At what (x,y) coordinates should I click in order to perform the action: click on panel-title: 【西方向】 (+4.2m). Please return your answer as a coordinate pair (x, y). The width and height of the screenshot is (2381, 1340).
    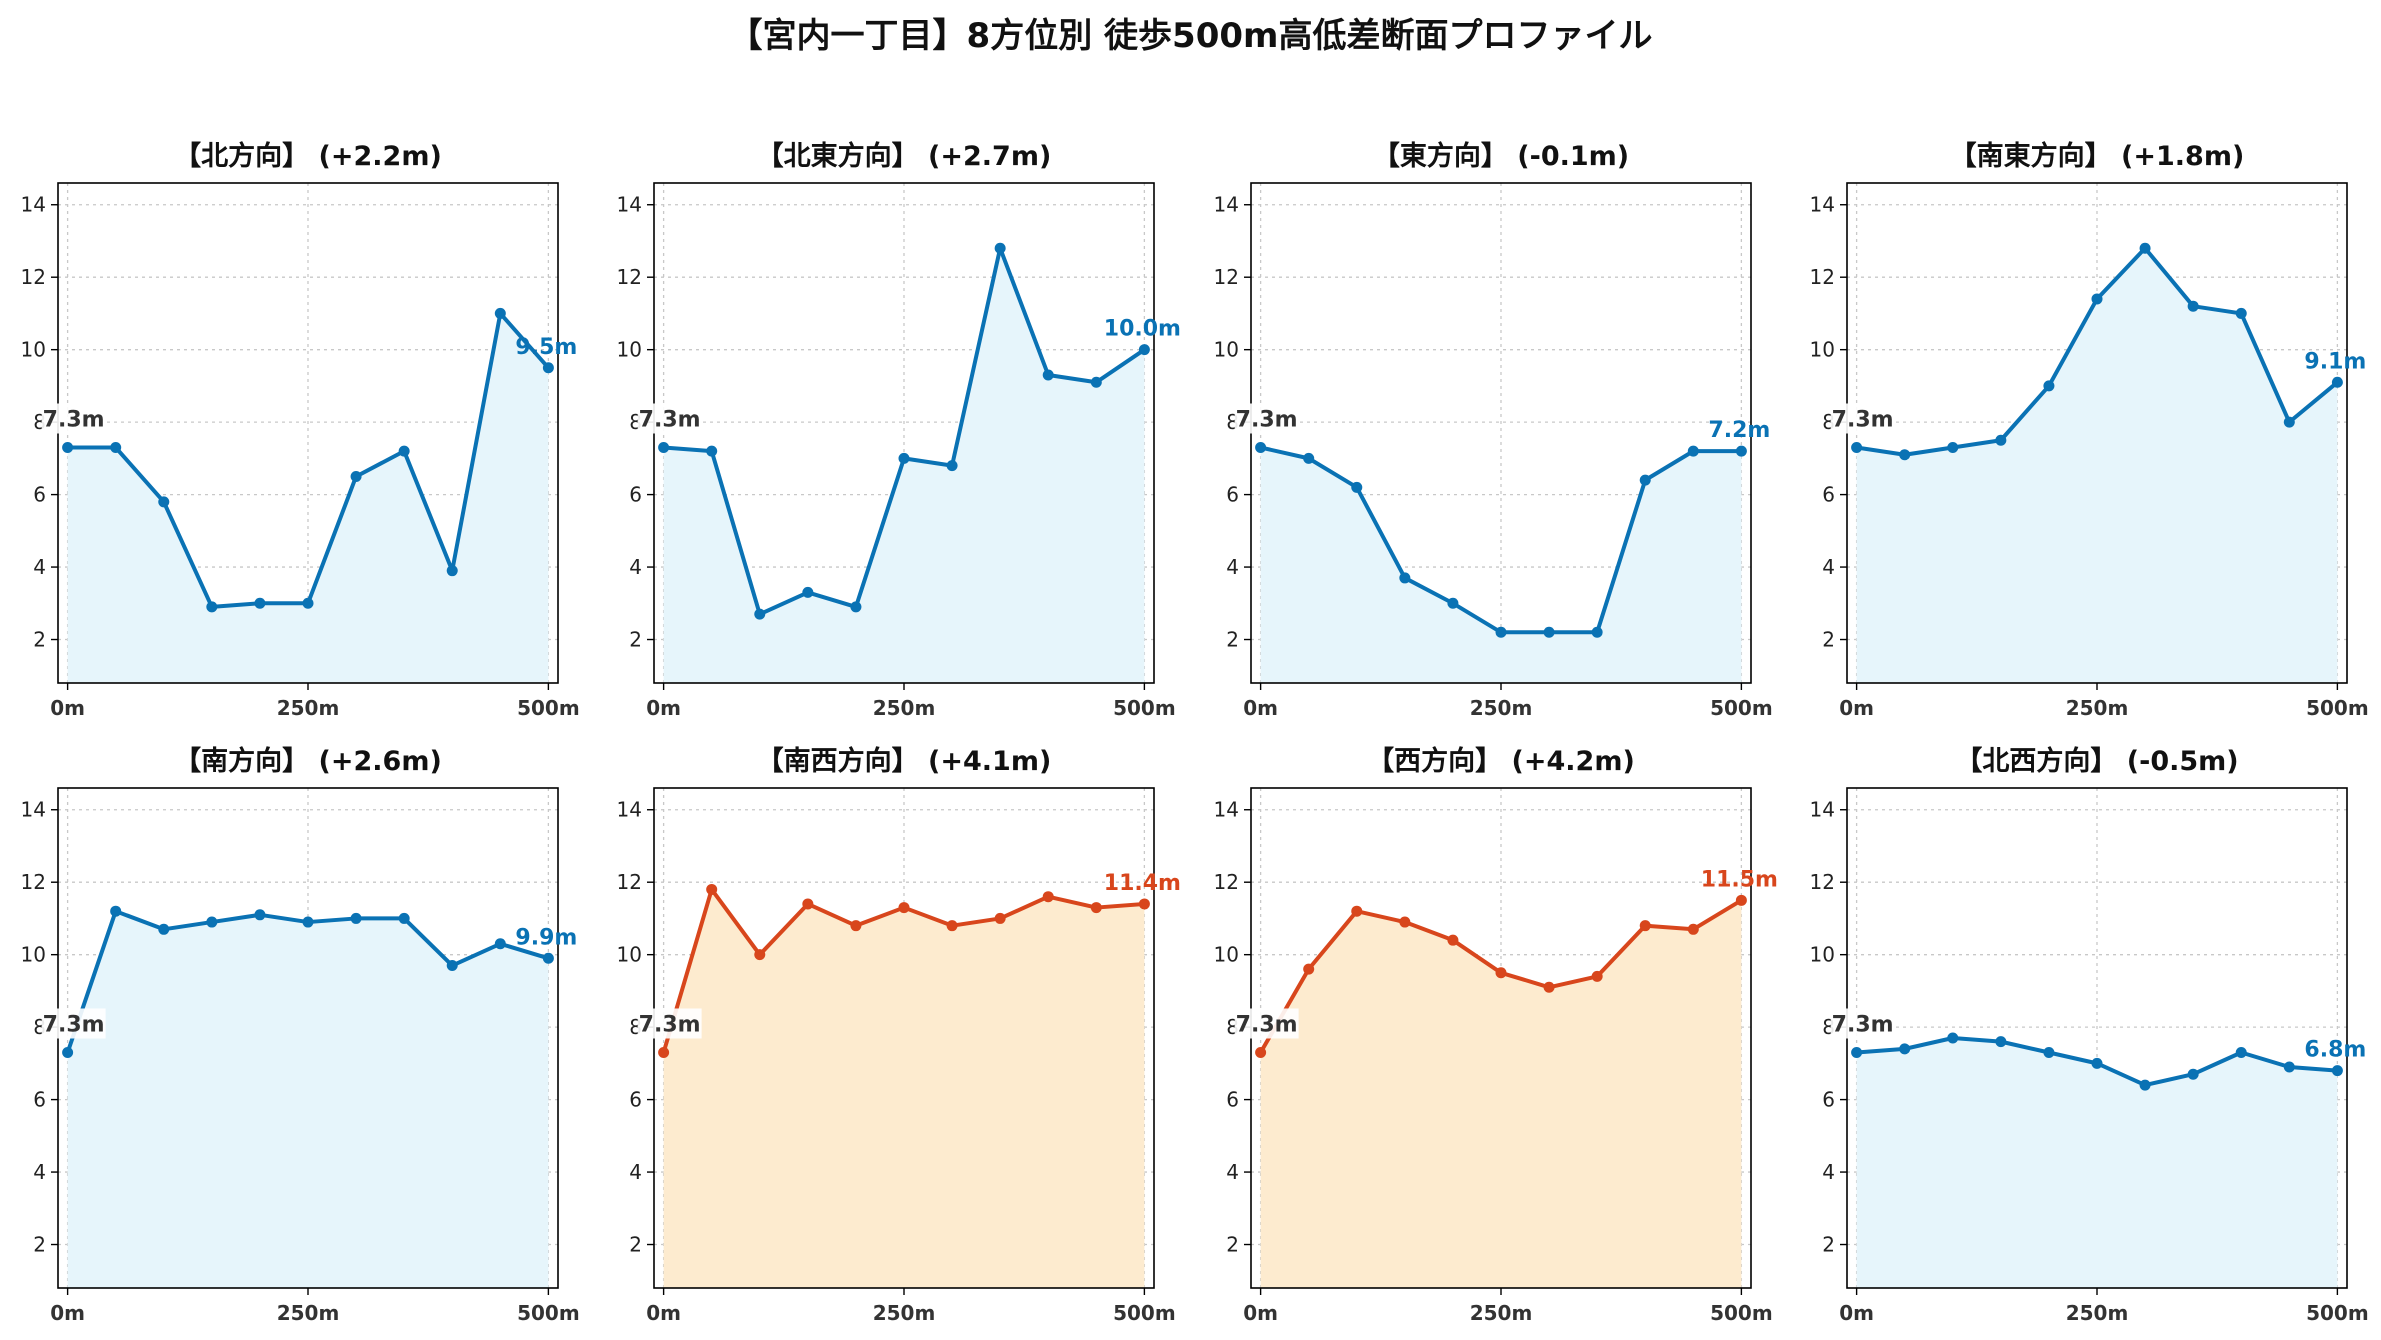
    Looking at the image, I should click on (1501, 761).